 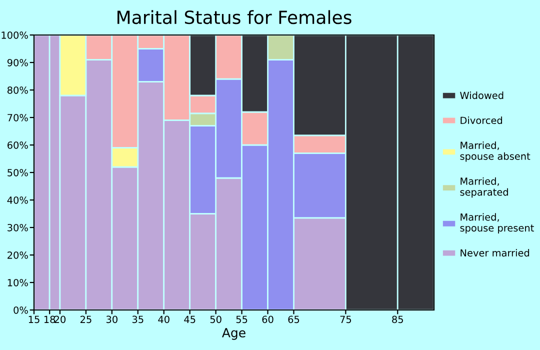 I want to click on x-tick-label: 45, so click(x=190, y=320).